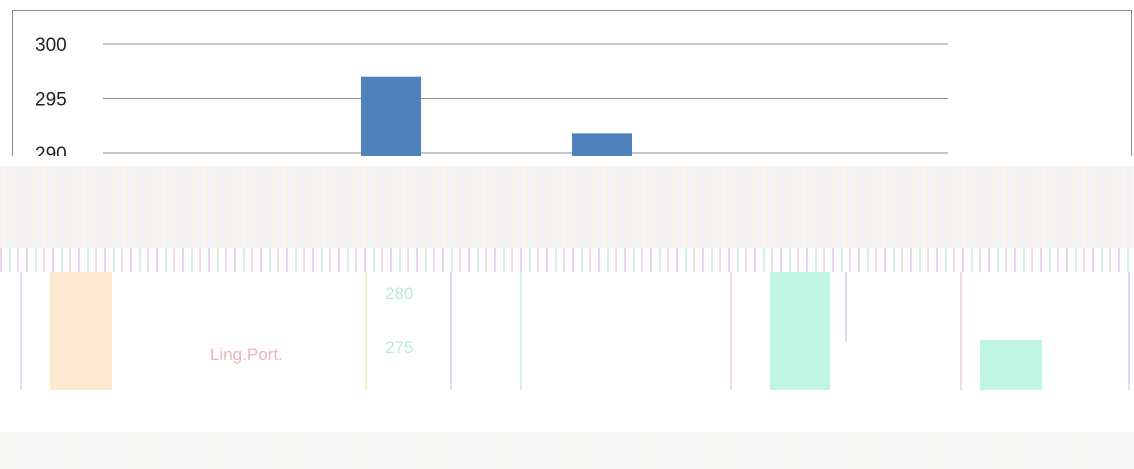 The image size is (1134, 469). I want to click on fragment-tick-275: 275, so click(399, 347).